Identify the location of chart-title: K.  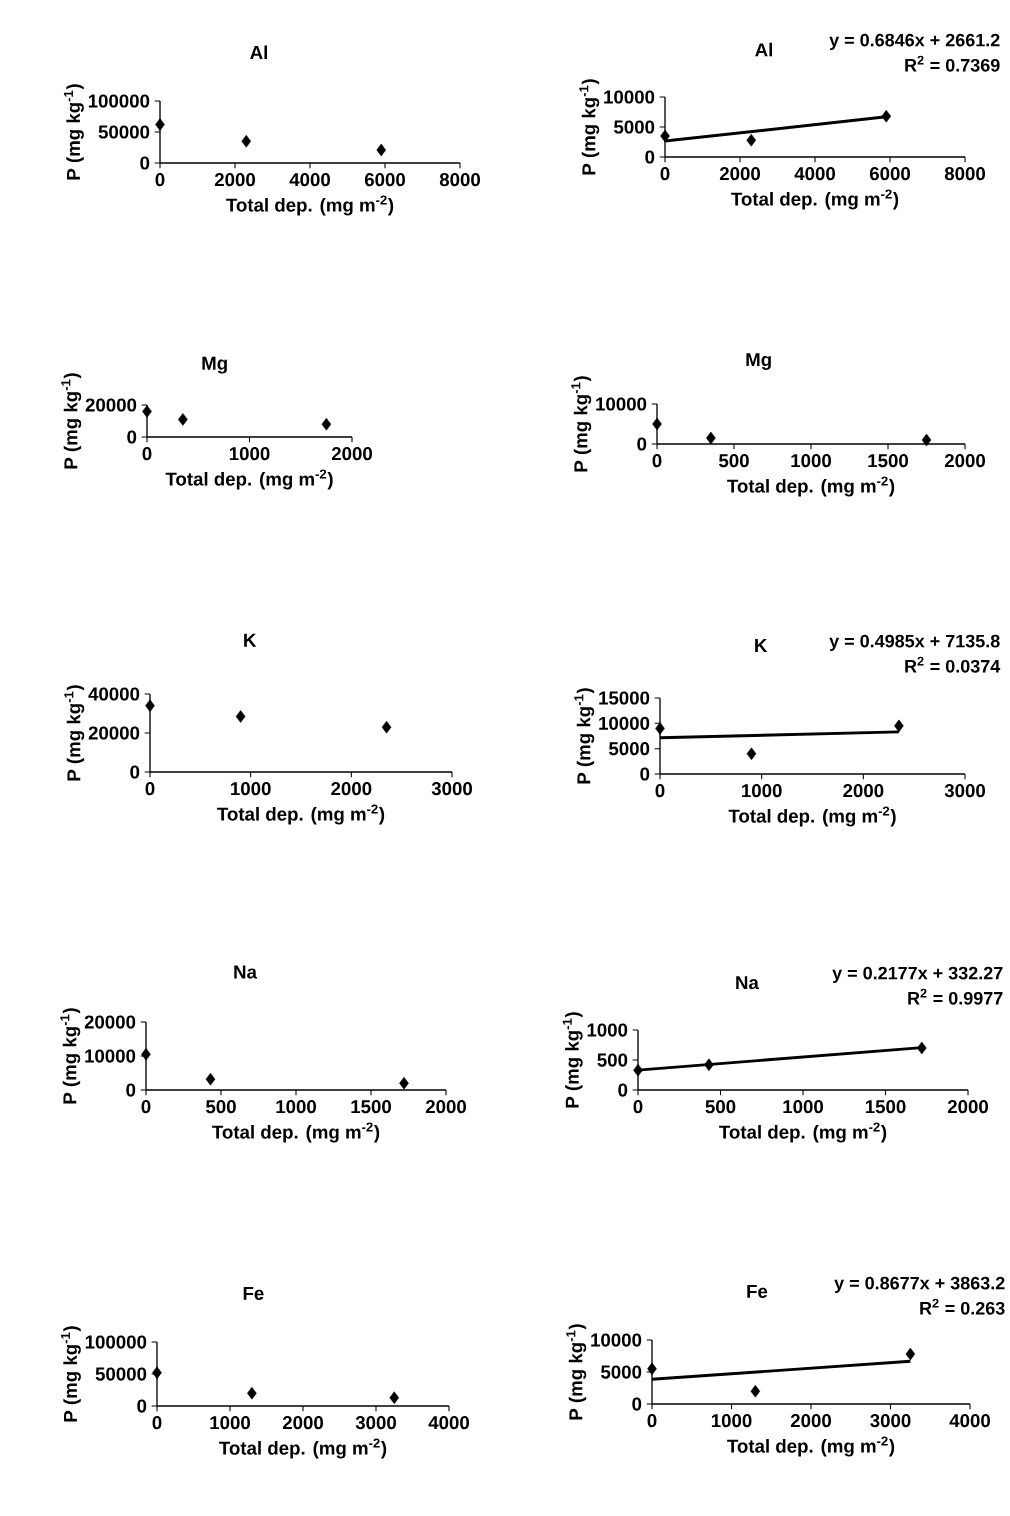
(250, 640).